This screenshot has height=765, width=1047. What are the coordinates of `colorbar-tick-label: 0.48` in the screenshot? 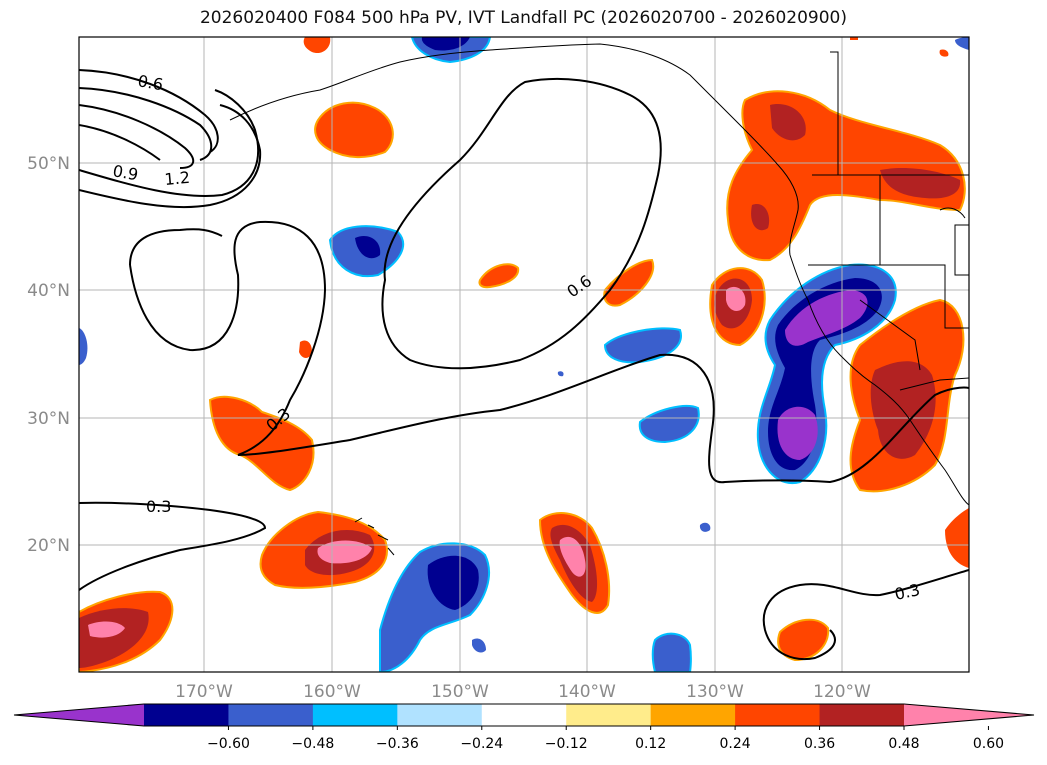 It's located at (903, 744).